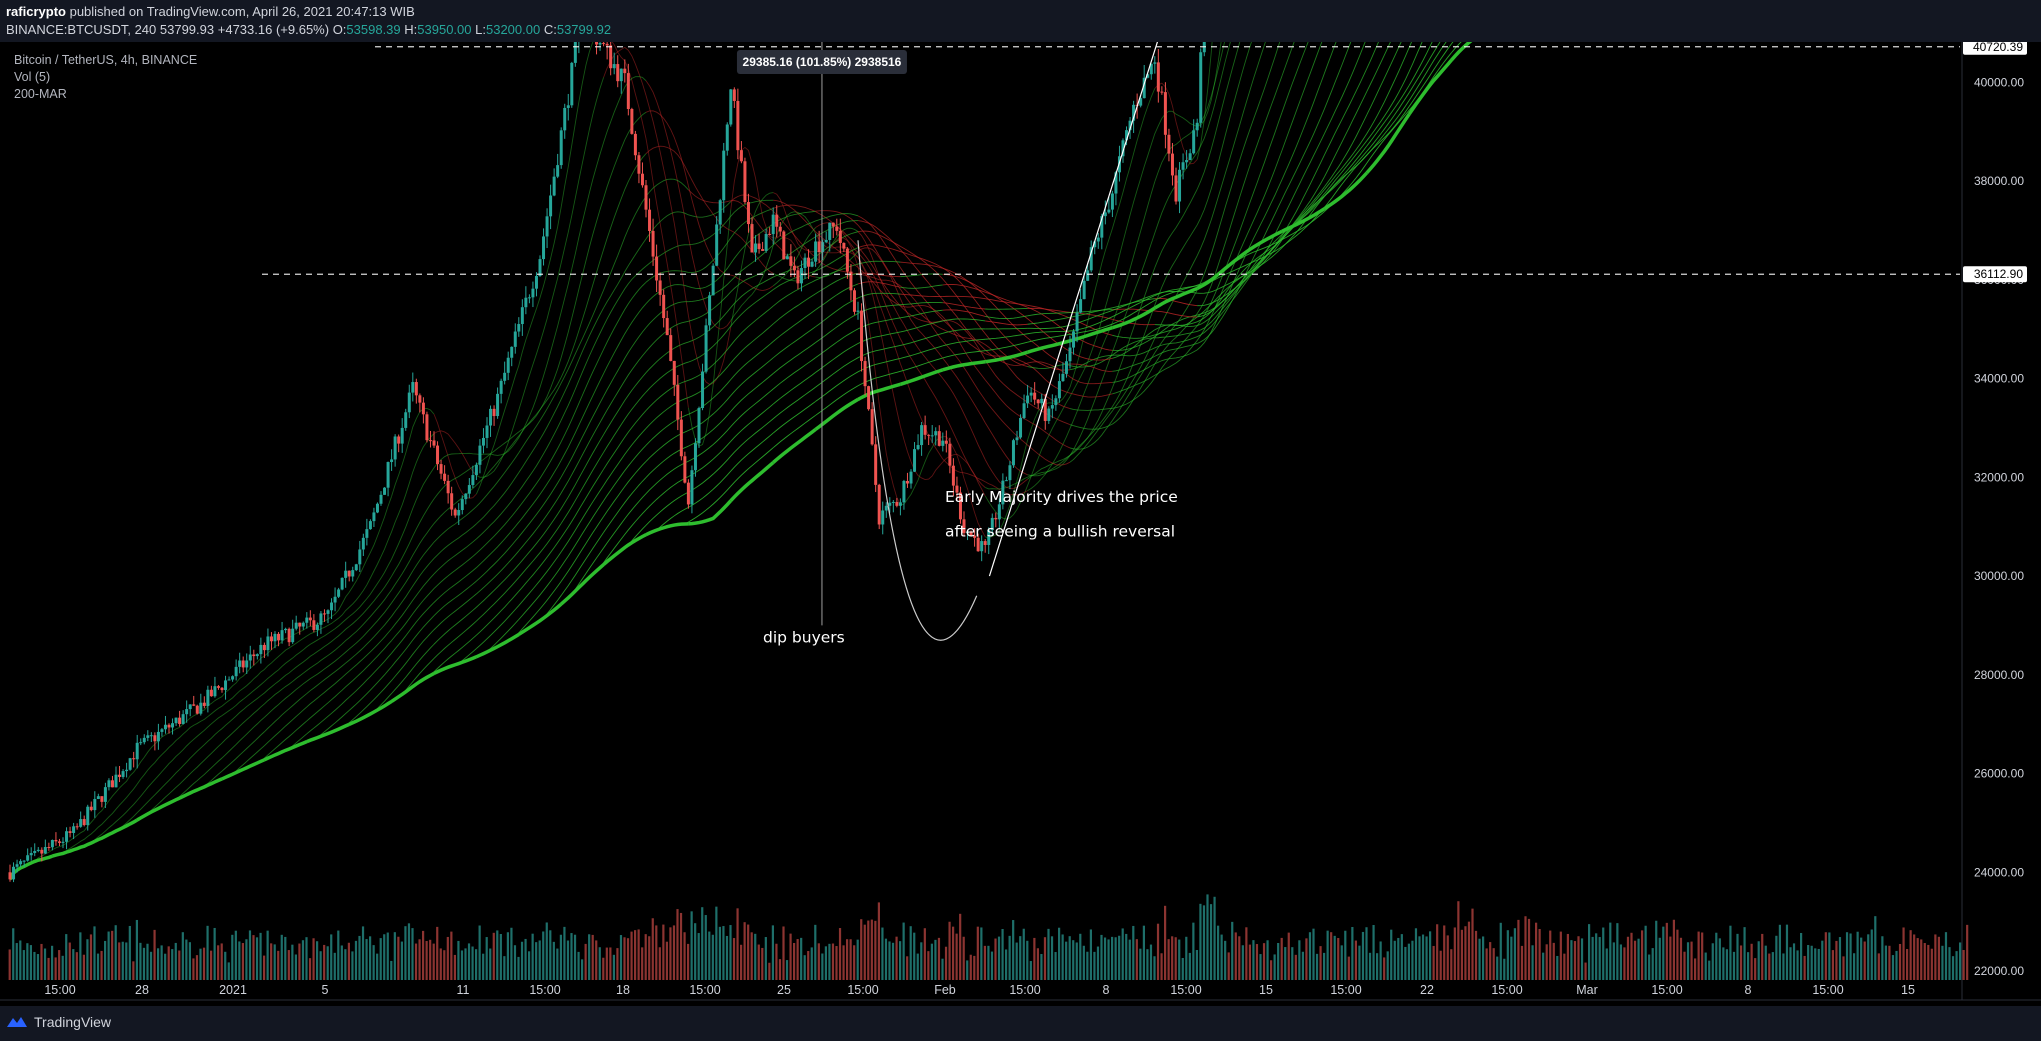 The width and height of the screenshot is (2041, 1041). What do you see at coordinates (36, 11) in the screenshot?
I see `publisher-name: raficrypto` at bounding box center [36, 11].